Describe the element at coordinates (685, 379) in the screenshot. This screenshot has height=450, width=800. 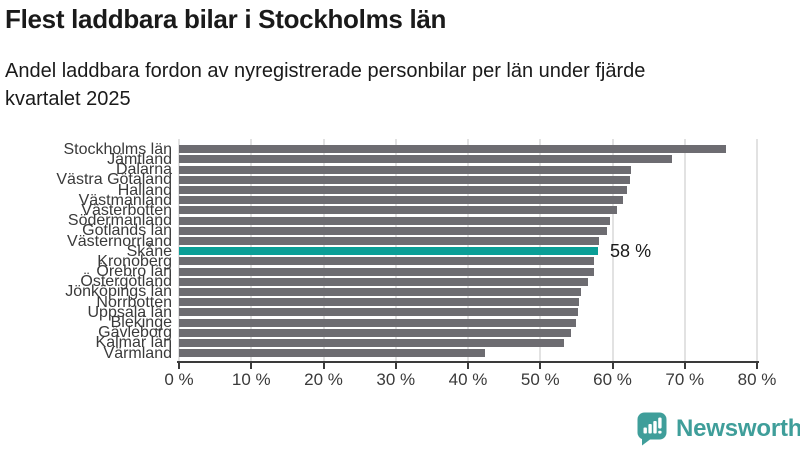
I see `x-axis-tick-label: 70 %` at that location.